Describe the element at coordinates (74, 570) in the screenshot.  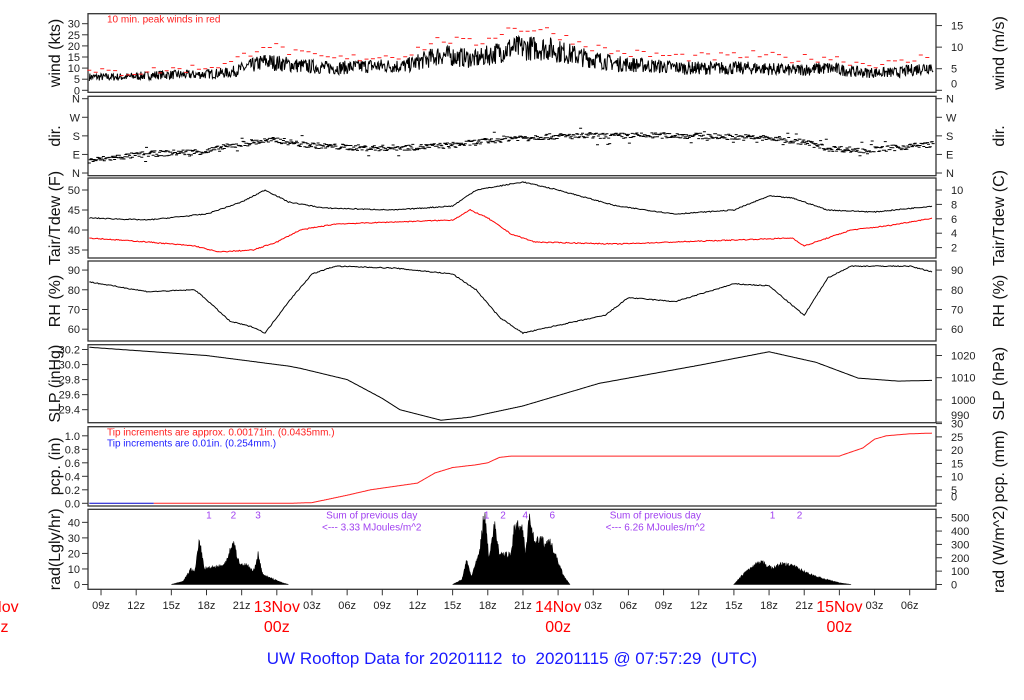
I see `rad-ytick-label: 10` at that location.